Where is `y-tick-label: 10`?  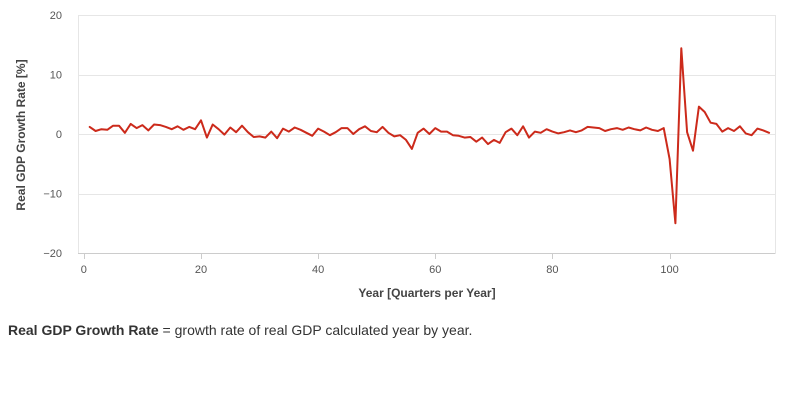 y-tick-label: 10 is located at coordinates (56, 76).